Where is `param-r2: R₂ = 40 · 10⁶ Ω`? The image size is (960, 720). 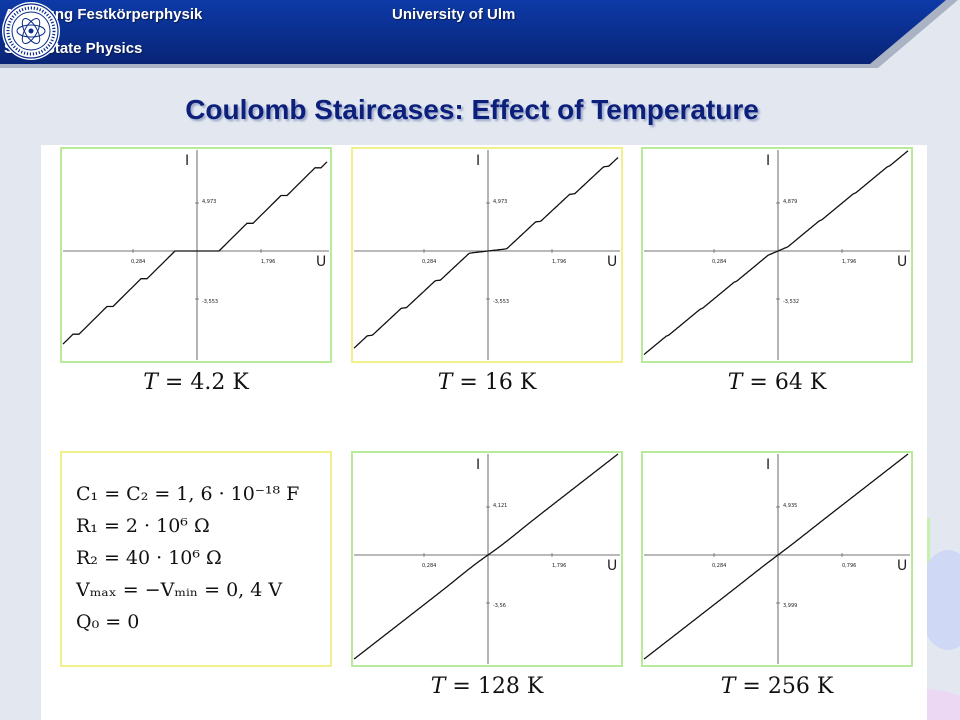 param-r2: R₂ = 40 · 10⁶ Ω is located at coordinates (149, 558).